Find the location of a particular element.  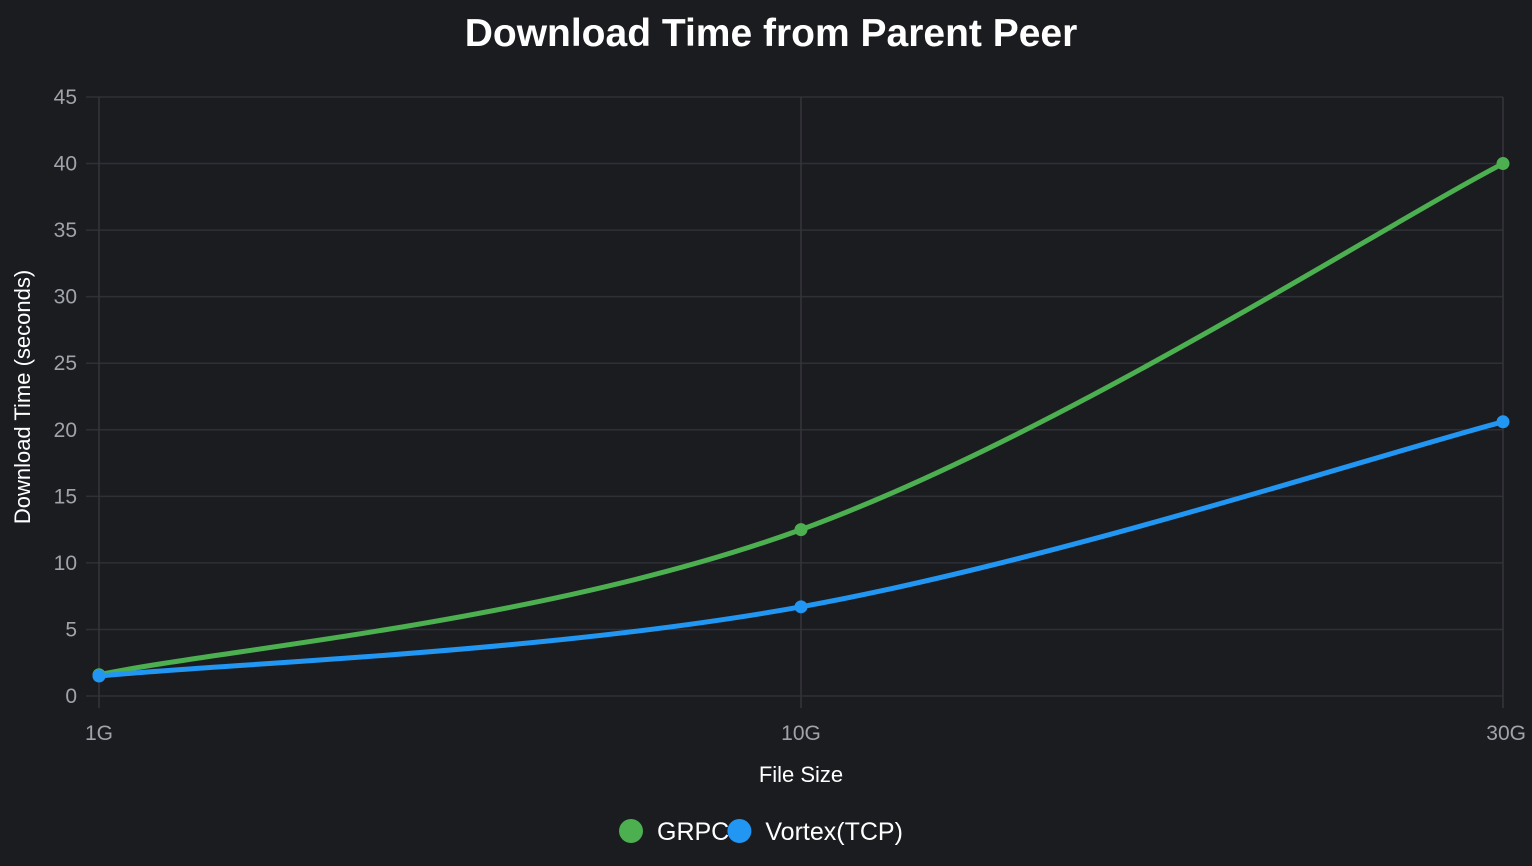

y-tick-label: 30 is located at coordinates (65, 297).